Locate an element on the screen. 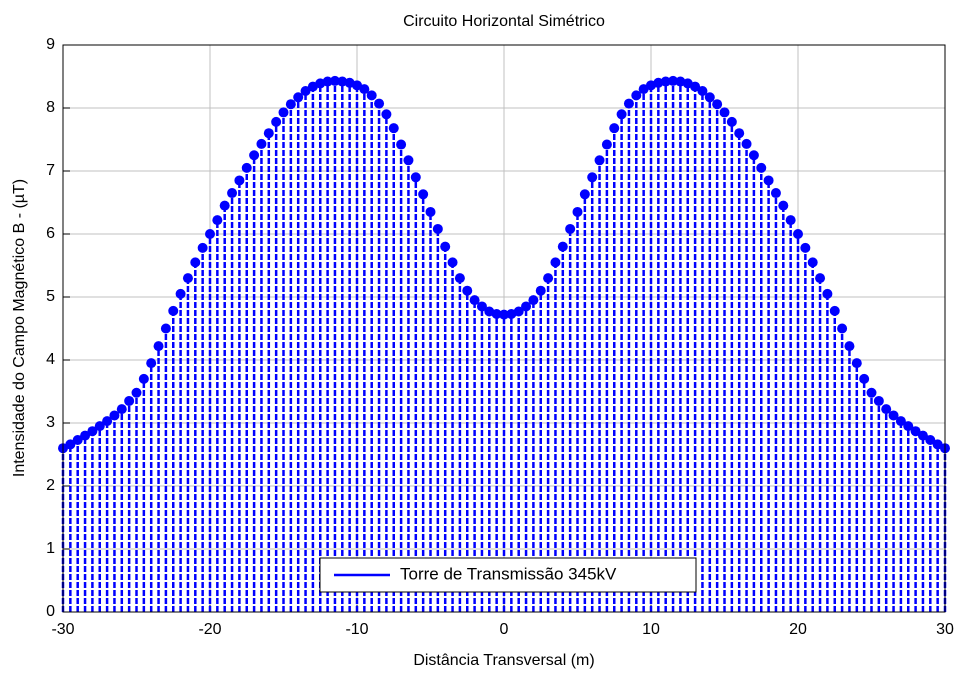  y-tick-label: 7 is located at coordinates (50, 170).